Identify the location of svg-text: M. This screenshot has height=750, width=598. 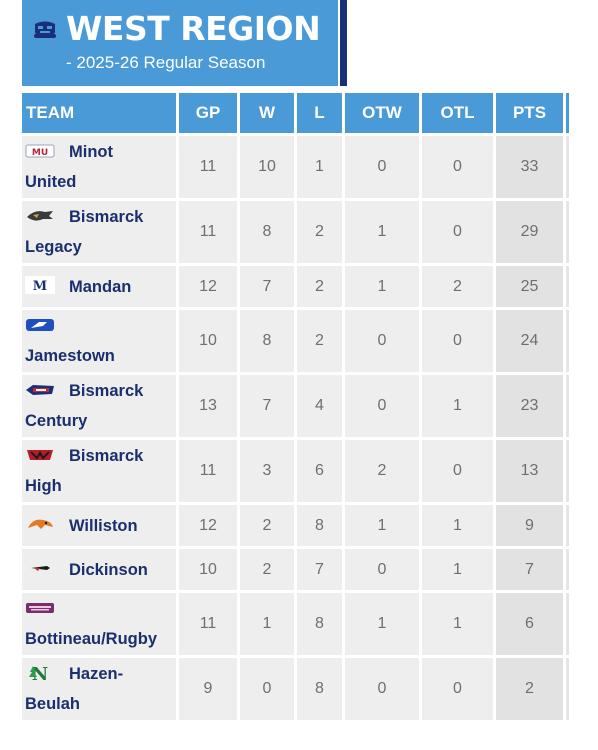
(40, 286).